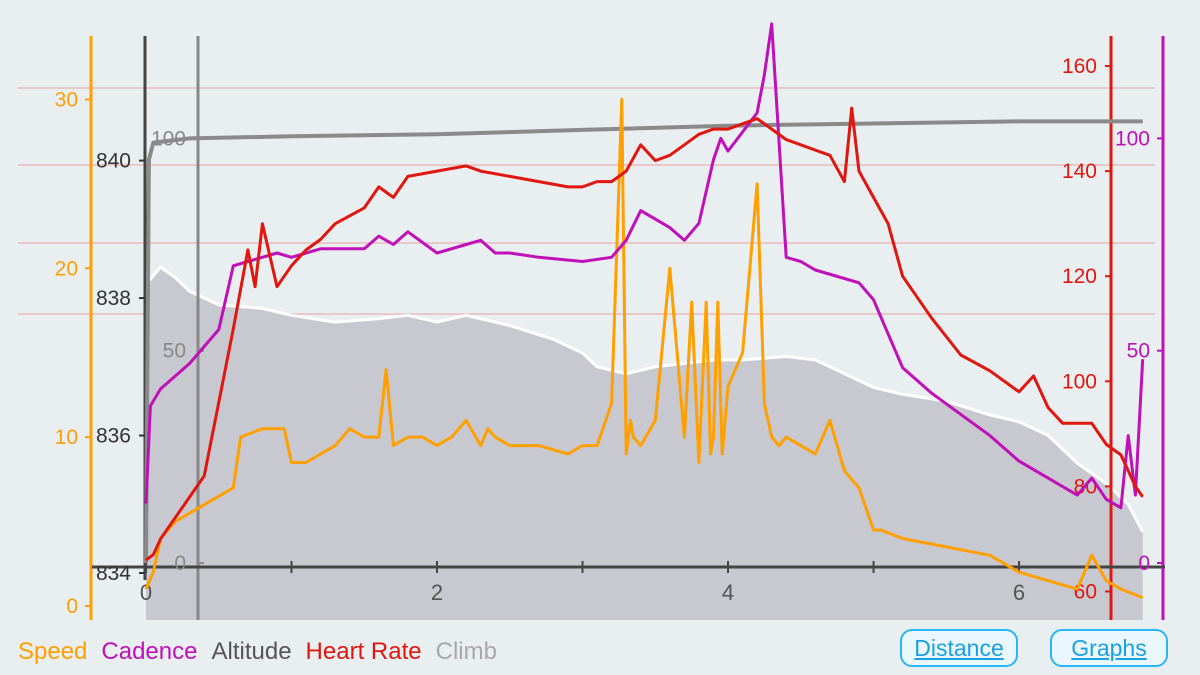 This screenshot has width=1200, height=675. Describe the element at coordinates (146, 592) in the screenshot. I see `x-tick-label: 0` at that location.